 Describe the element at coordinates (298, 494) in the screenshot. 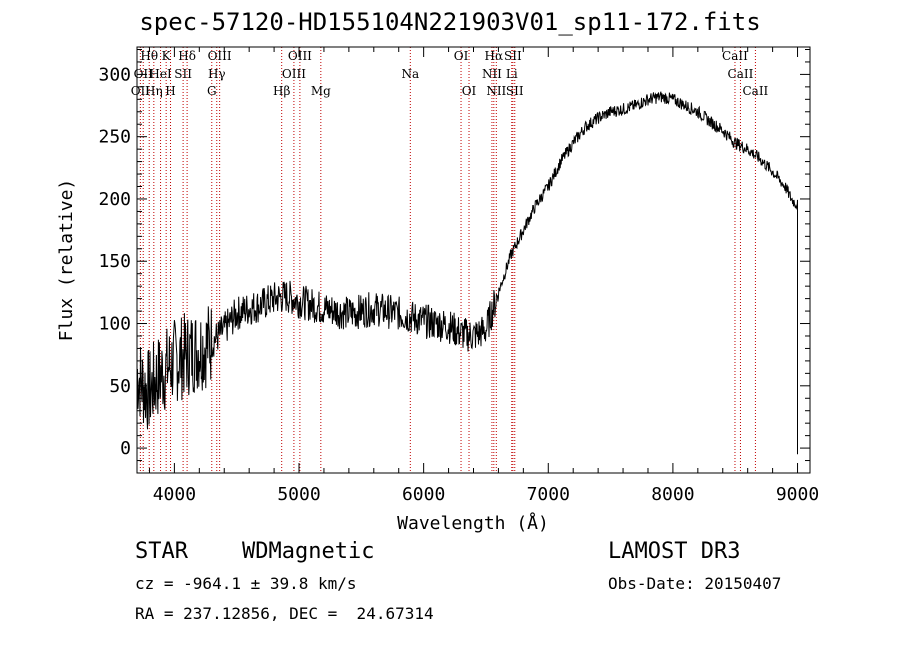

I see `x-tick-label-1: 5000` at that location.